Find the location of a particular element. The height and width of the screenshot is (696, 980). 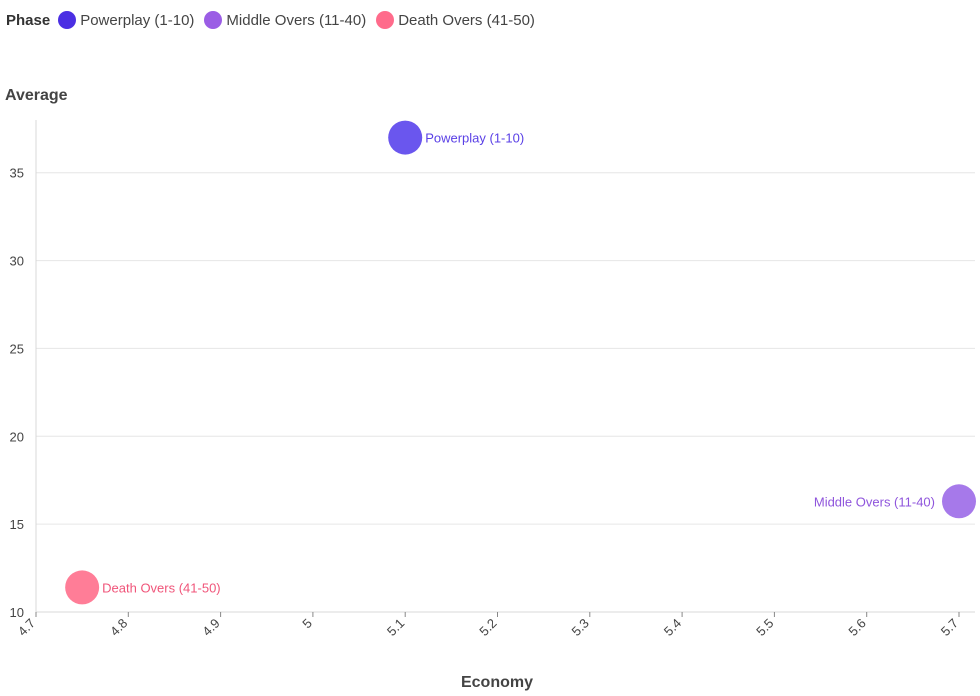

y-tick-label: 10 is located at coordinates (17, 612).